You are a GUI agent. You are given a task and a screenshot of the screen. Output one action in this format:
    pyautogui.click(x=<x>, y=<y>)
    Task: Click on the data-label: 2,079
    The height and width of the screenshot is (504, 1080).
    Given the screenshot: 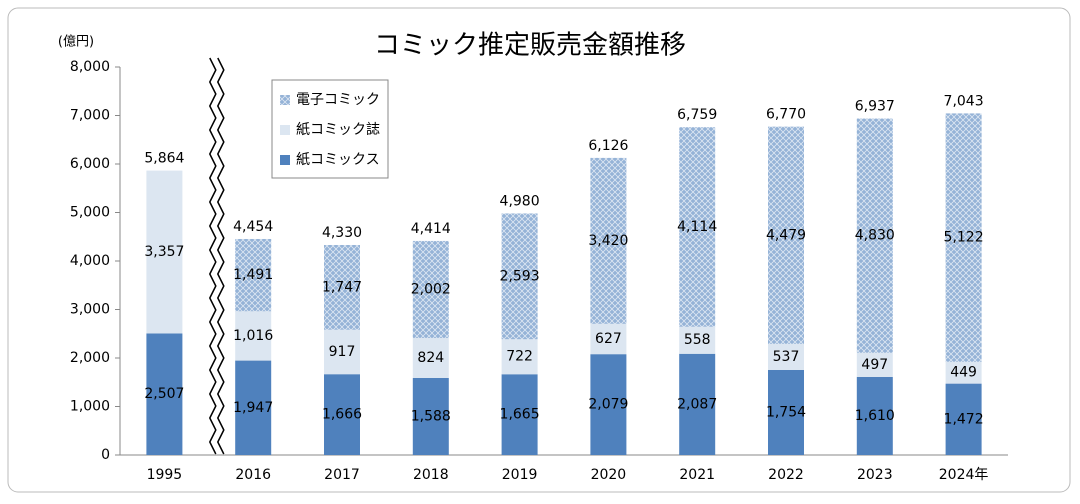 What is the action you would take?
    pyautogui.click(x=608, y=405)
    